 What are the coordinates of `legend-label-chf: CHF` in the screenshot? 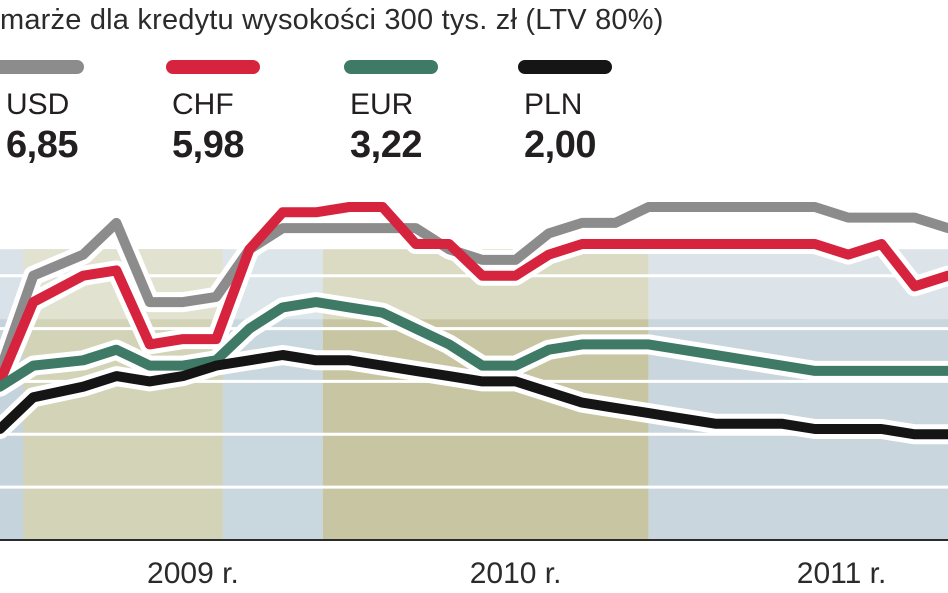 It's located at (203, 104).